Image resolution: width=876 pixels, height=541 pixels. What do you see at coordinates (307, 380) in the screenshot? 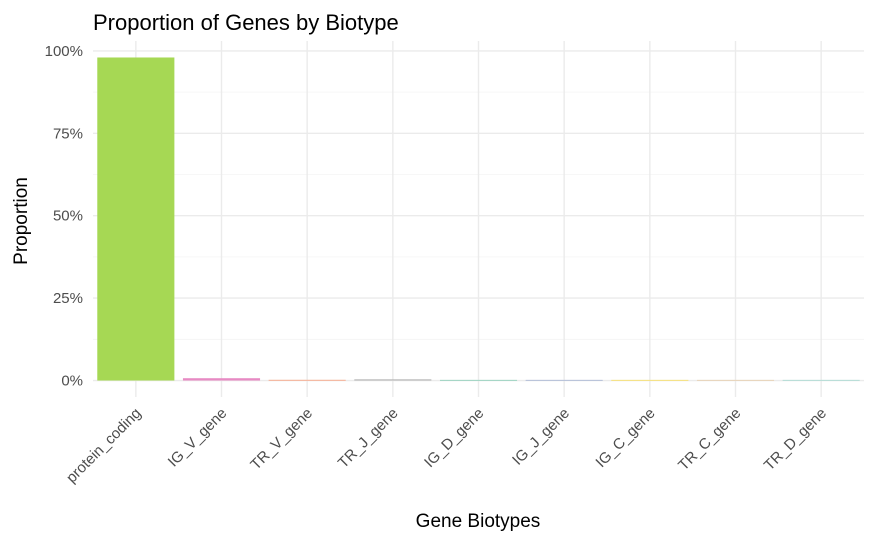
I see `bar-tr-v-gene` at bounding box center [307, 380].